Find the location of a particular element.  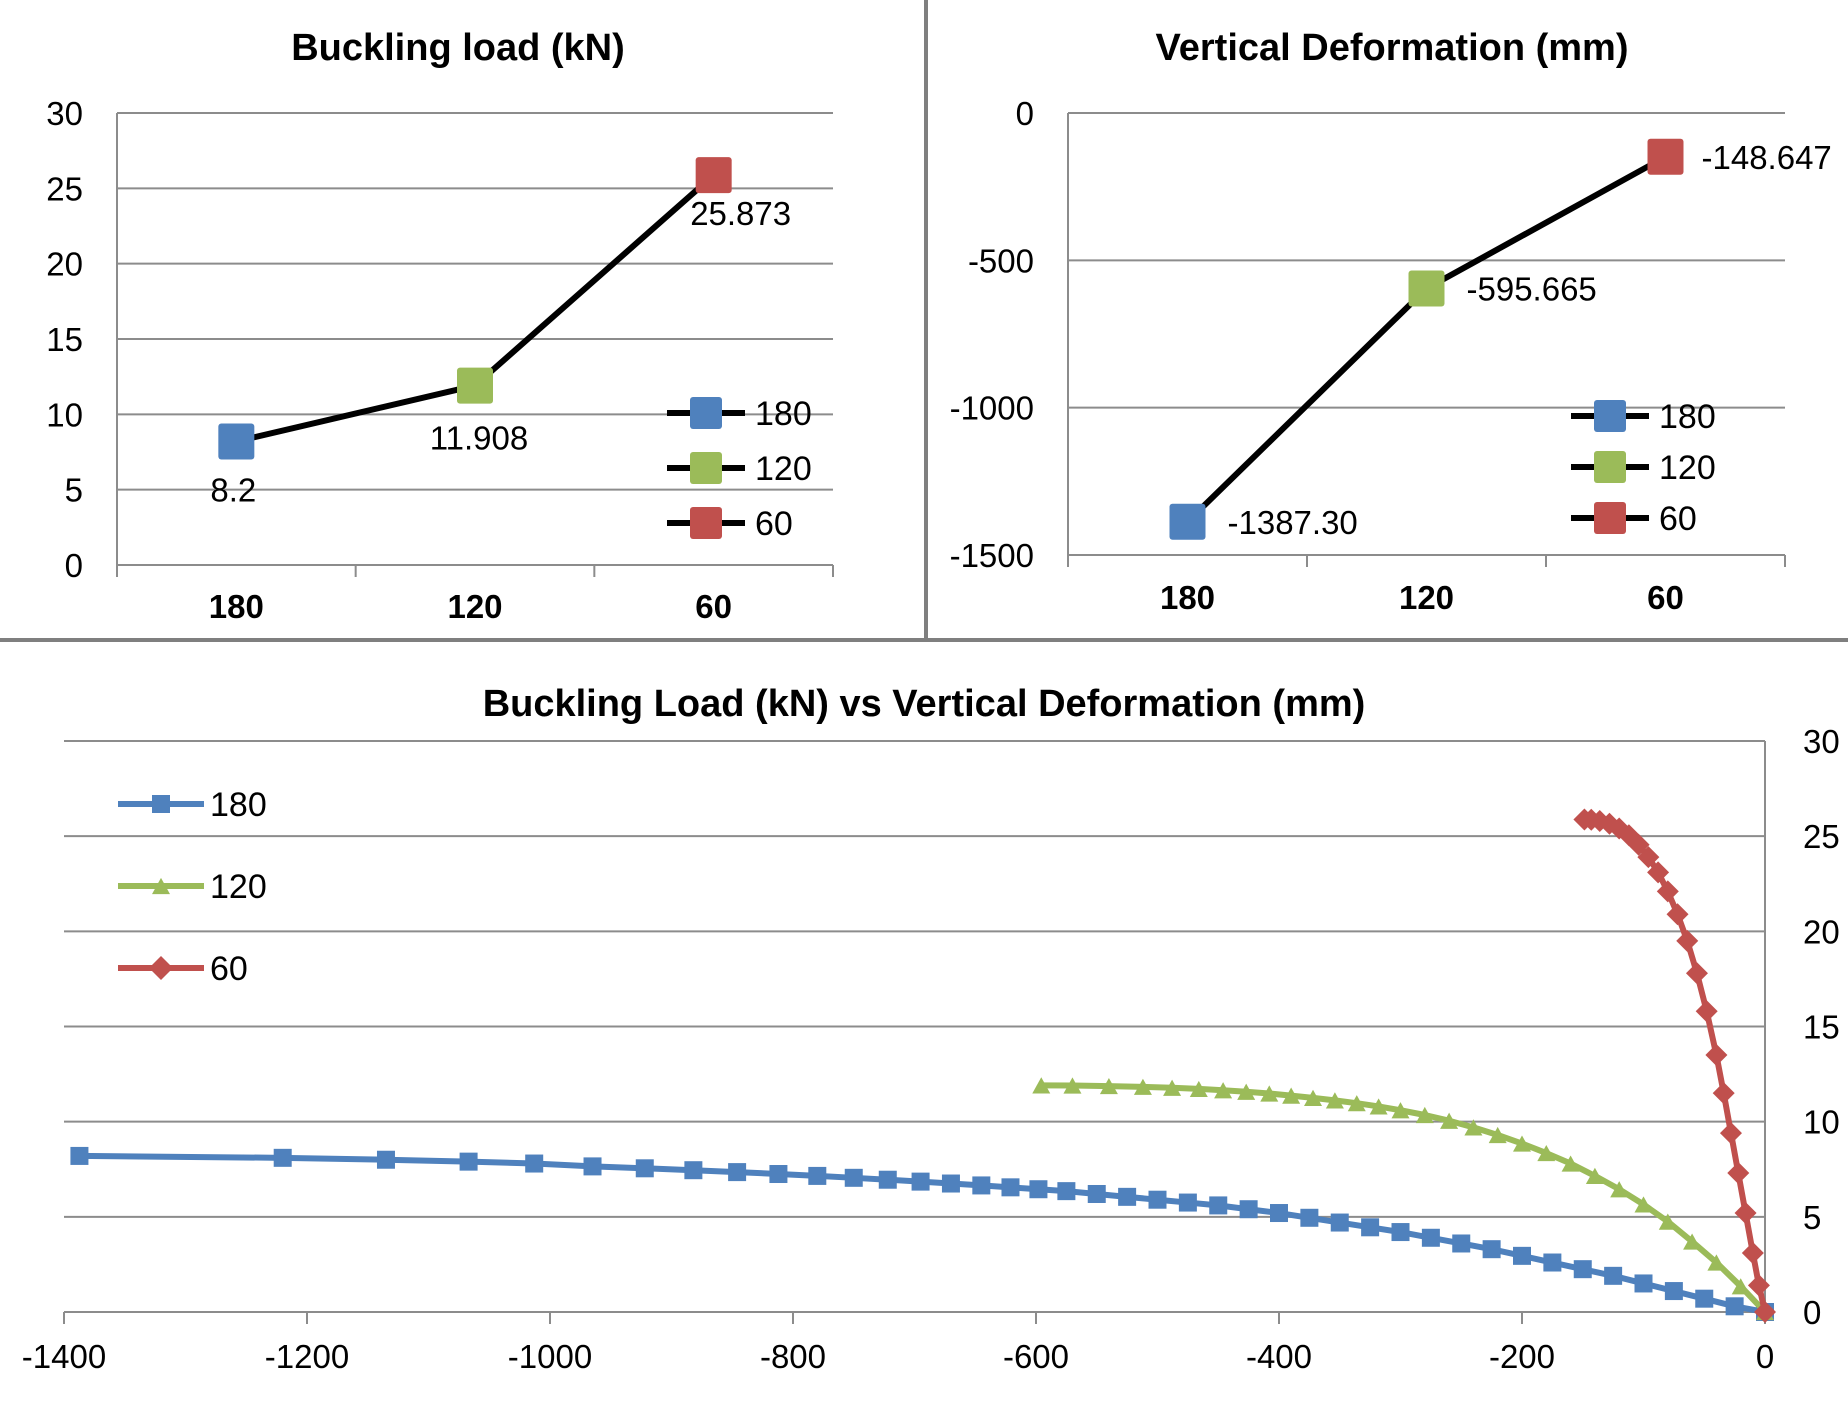

data-label: -595.665 is located at coordinates (1532, 289).